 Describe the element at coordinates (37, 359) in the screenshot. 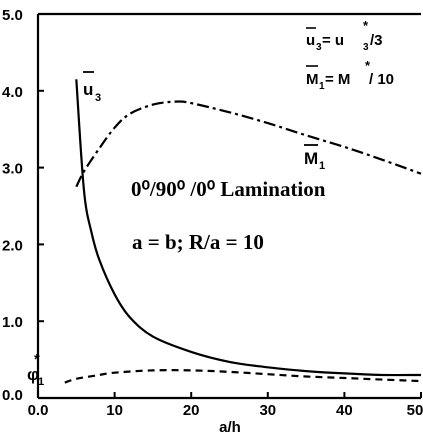

I see `label-phi1-star: *` at that location.